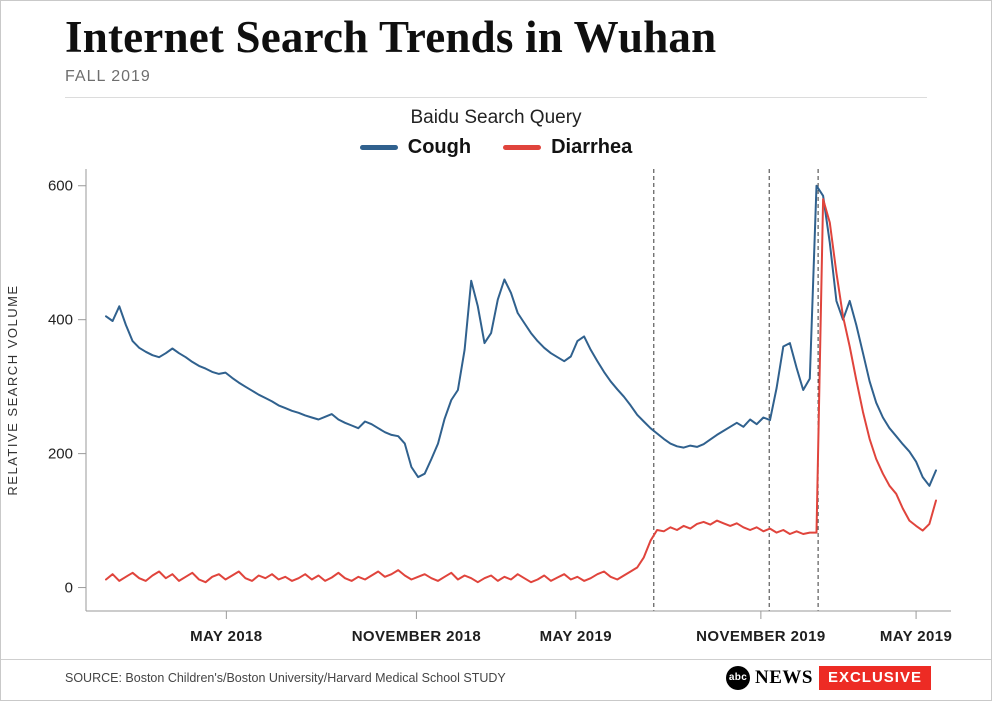  What do you see at coordinates (416, 636) in the screenshot?
I see `x-tick-label: NOVEMBER 2018` at bounding box center [416, 636].